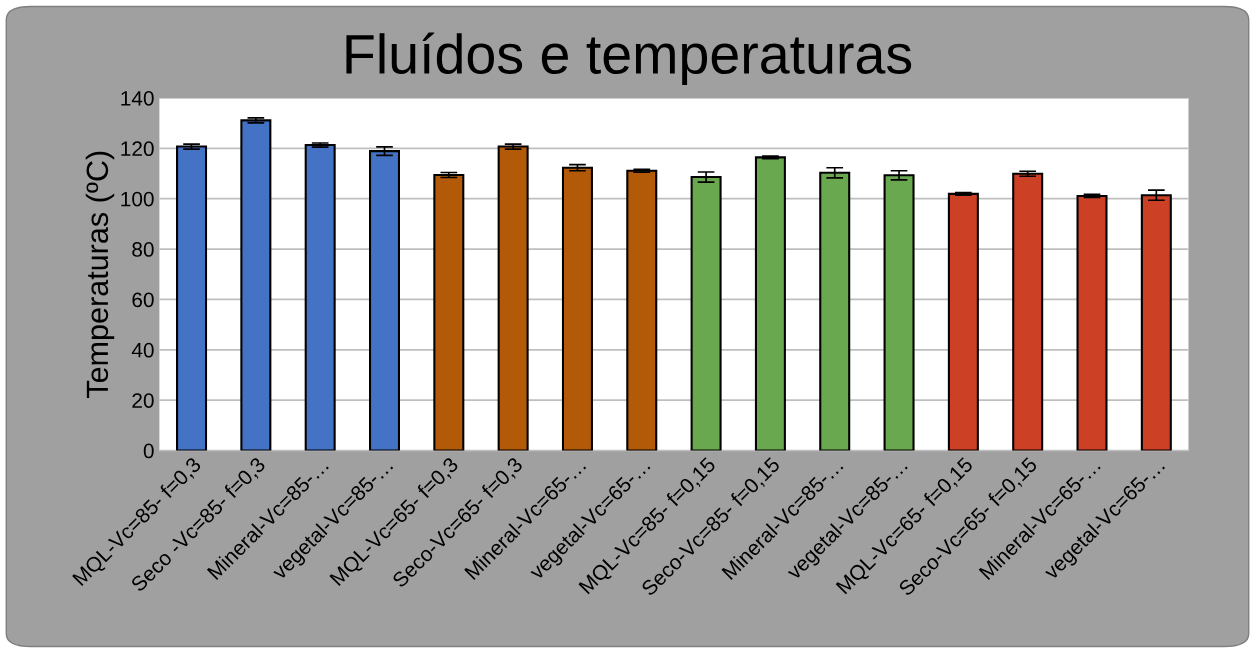  What do you see at coordinates (148, 451) in the screenshot?
I see `y-tick-label: 0` at bounding box center [148, 451].